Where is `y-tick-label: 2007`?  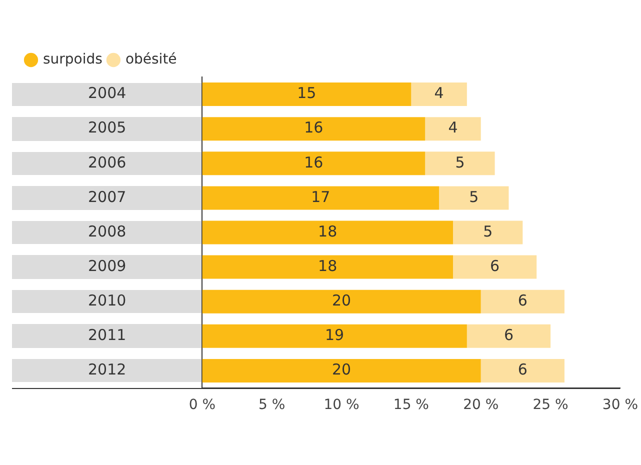
y-tick-label: 2007 is located at coordinates (107, 197).